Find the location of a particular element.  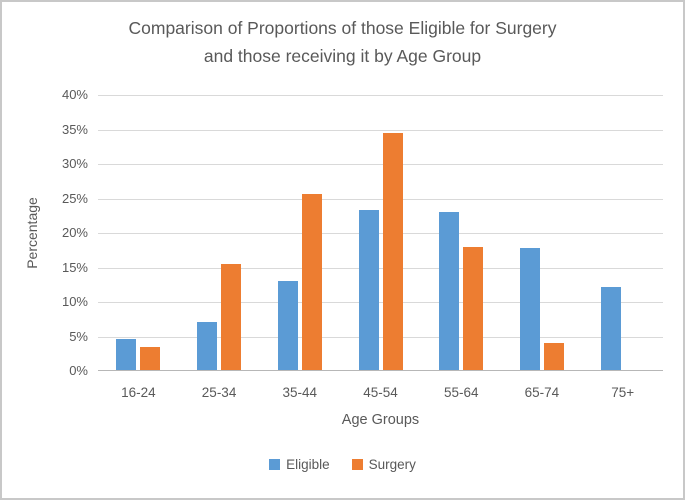

y-tick-label-25: 25% is located at coordinates (74, 198).